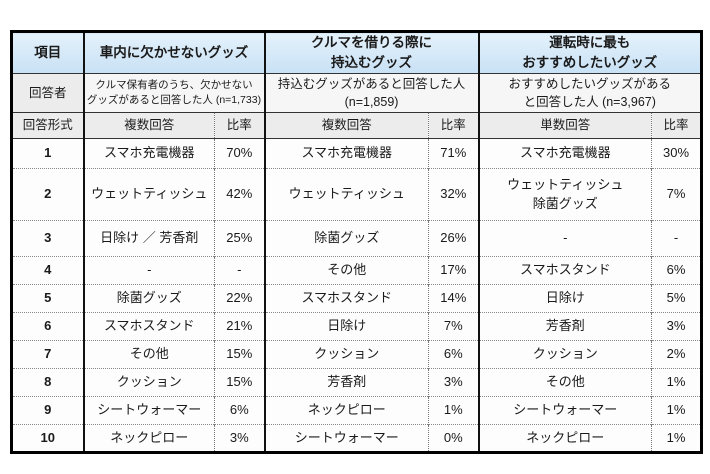 The height and width of the screenshot is (474, 710). I want to click on format-label: 回答形式, so click(47, 125).